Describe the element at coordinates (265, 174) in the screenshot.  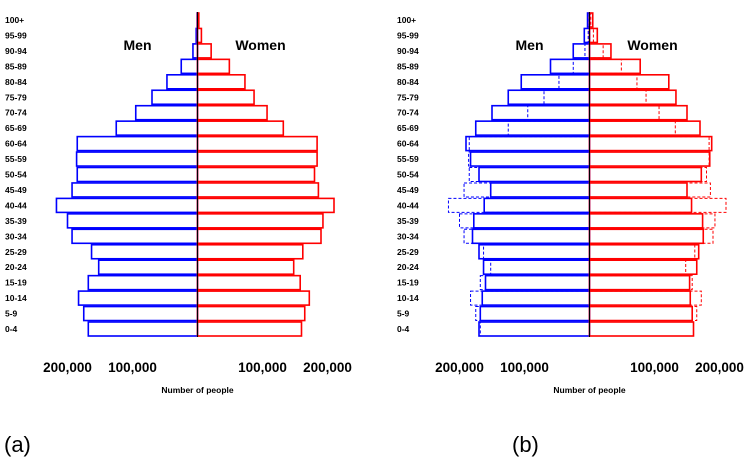
I see `women-series` at that location.